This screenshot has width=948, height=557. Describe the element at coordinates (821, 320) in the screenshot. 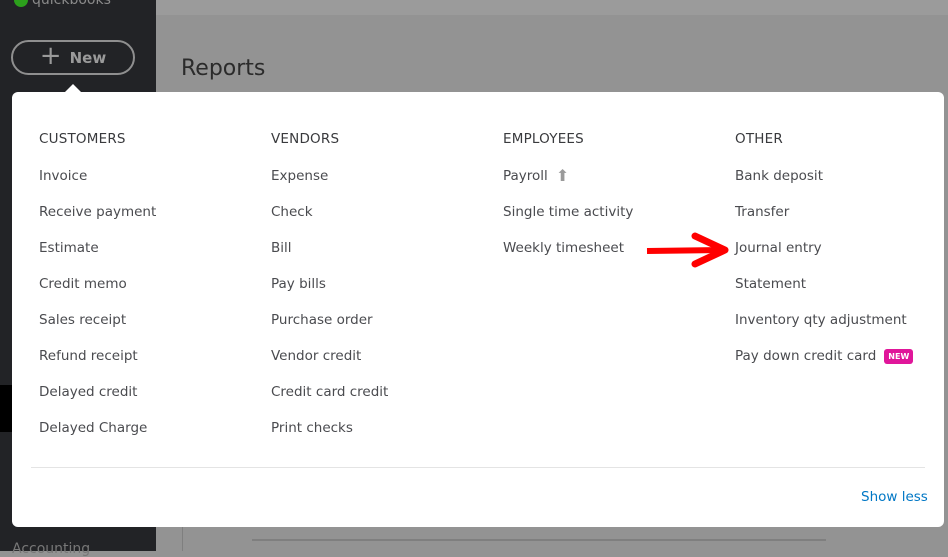

I see `menu-item-inventory-qty-adjustment: Inventory qty adjustment` at that location.